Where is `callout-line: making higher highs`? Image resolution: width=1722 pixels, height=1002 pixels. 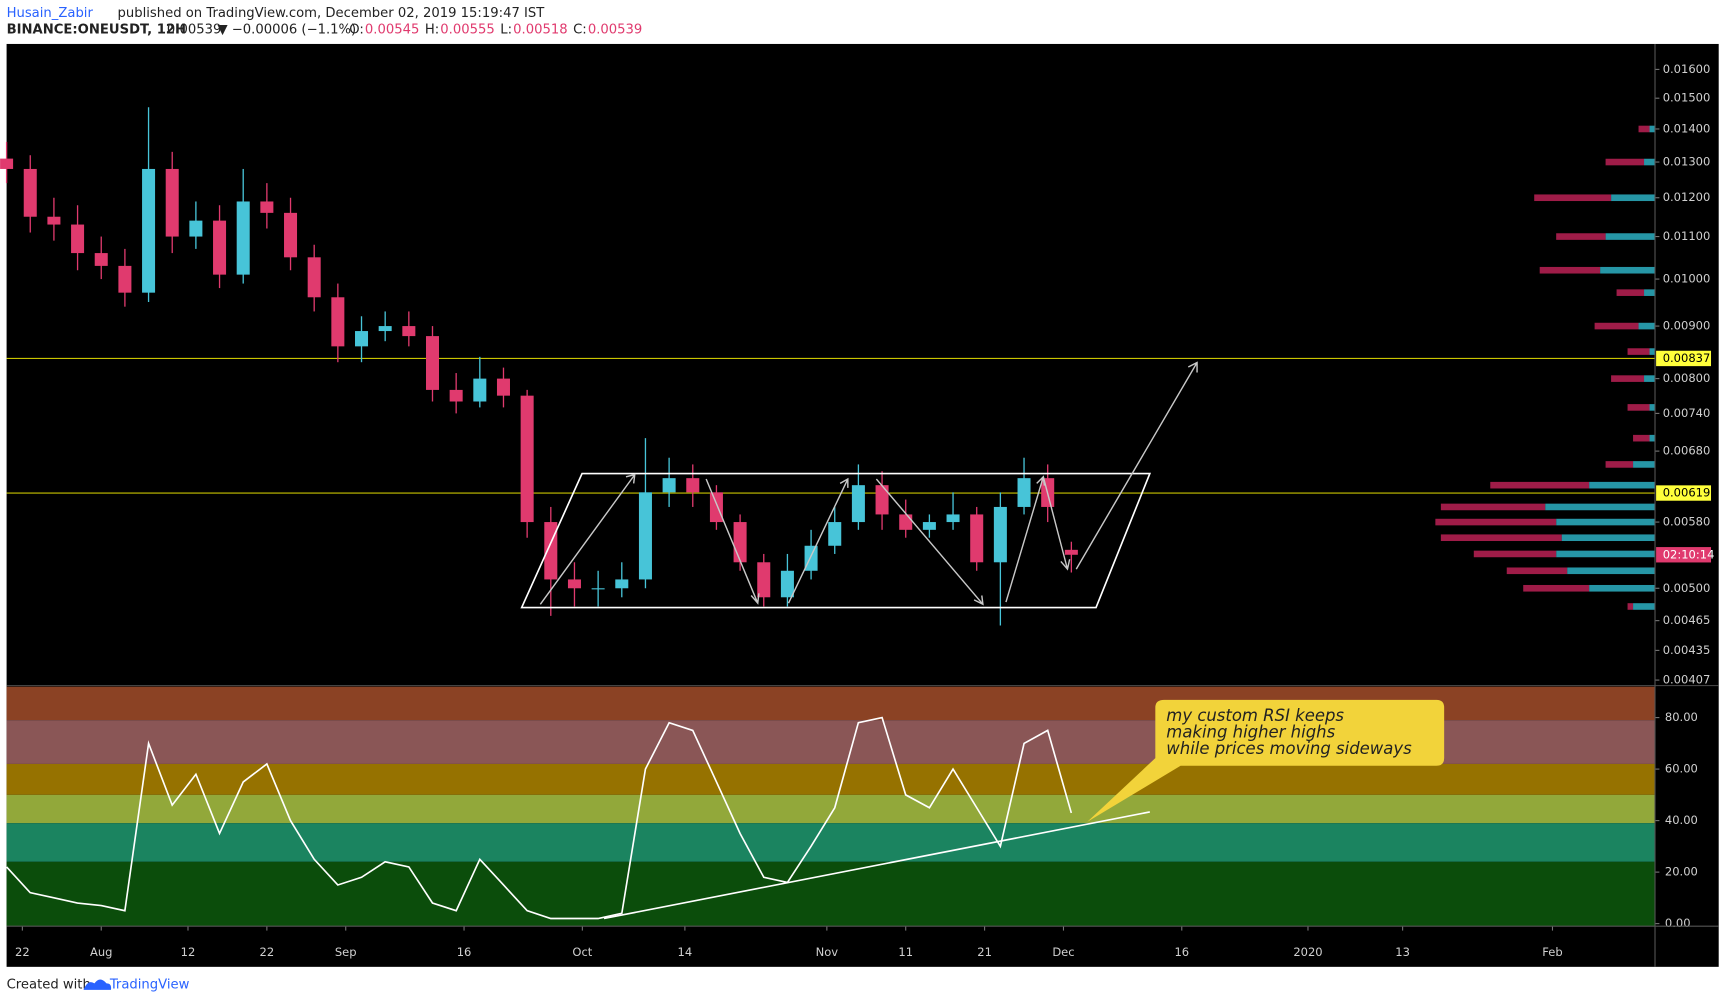 callout-line: making higher highs is located at coordinates (1250, 731).